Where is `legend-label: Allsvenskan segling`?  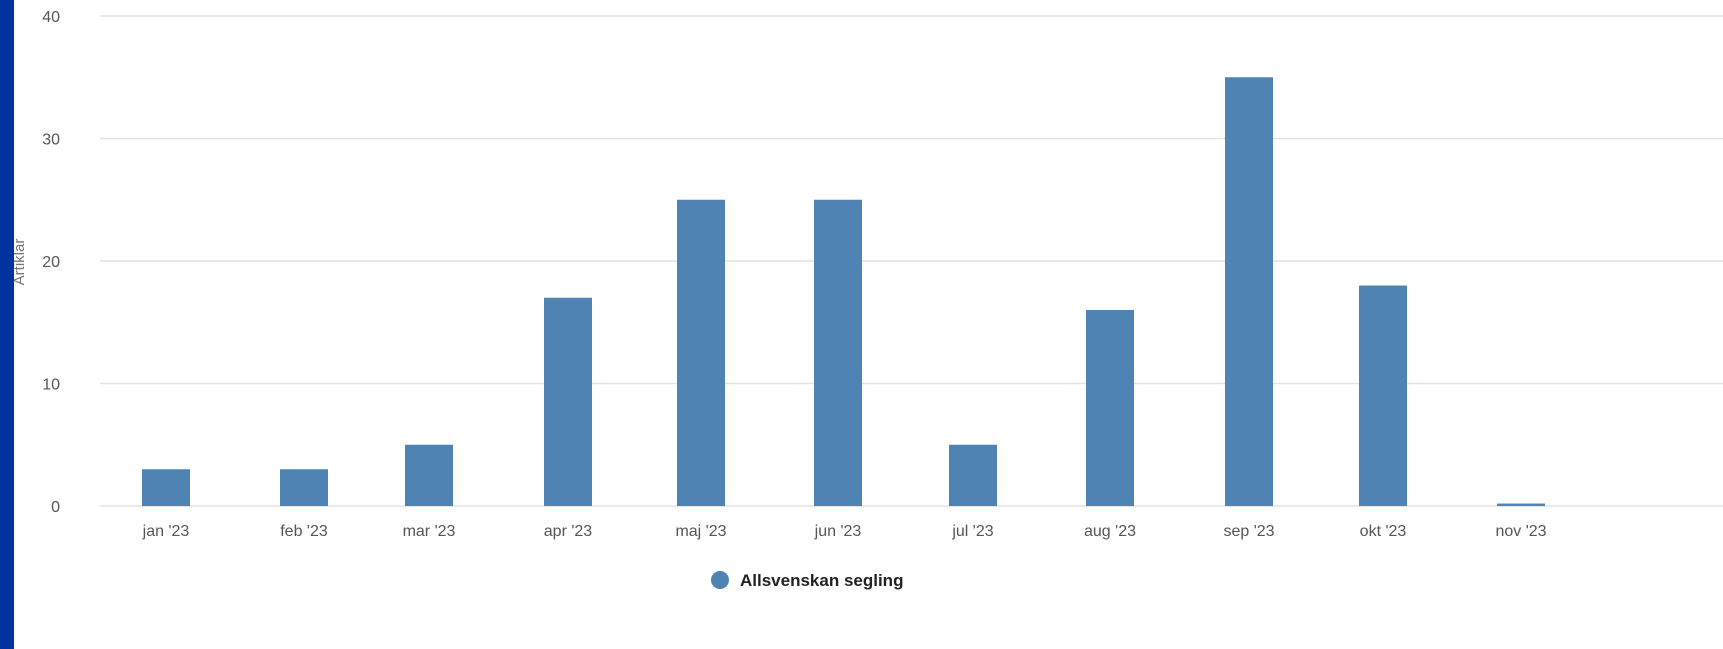 legend-label: Allsvenskan segling is located at coordinates (821, 580).